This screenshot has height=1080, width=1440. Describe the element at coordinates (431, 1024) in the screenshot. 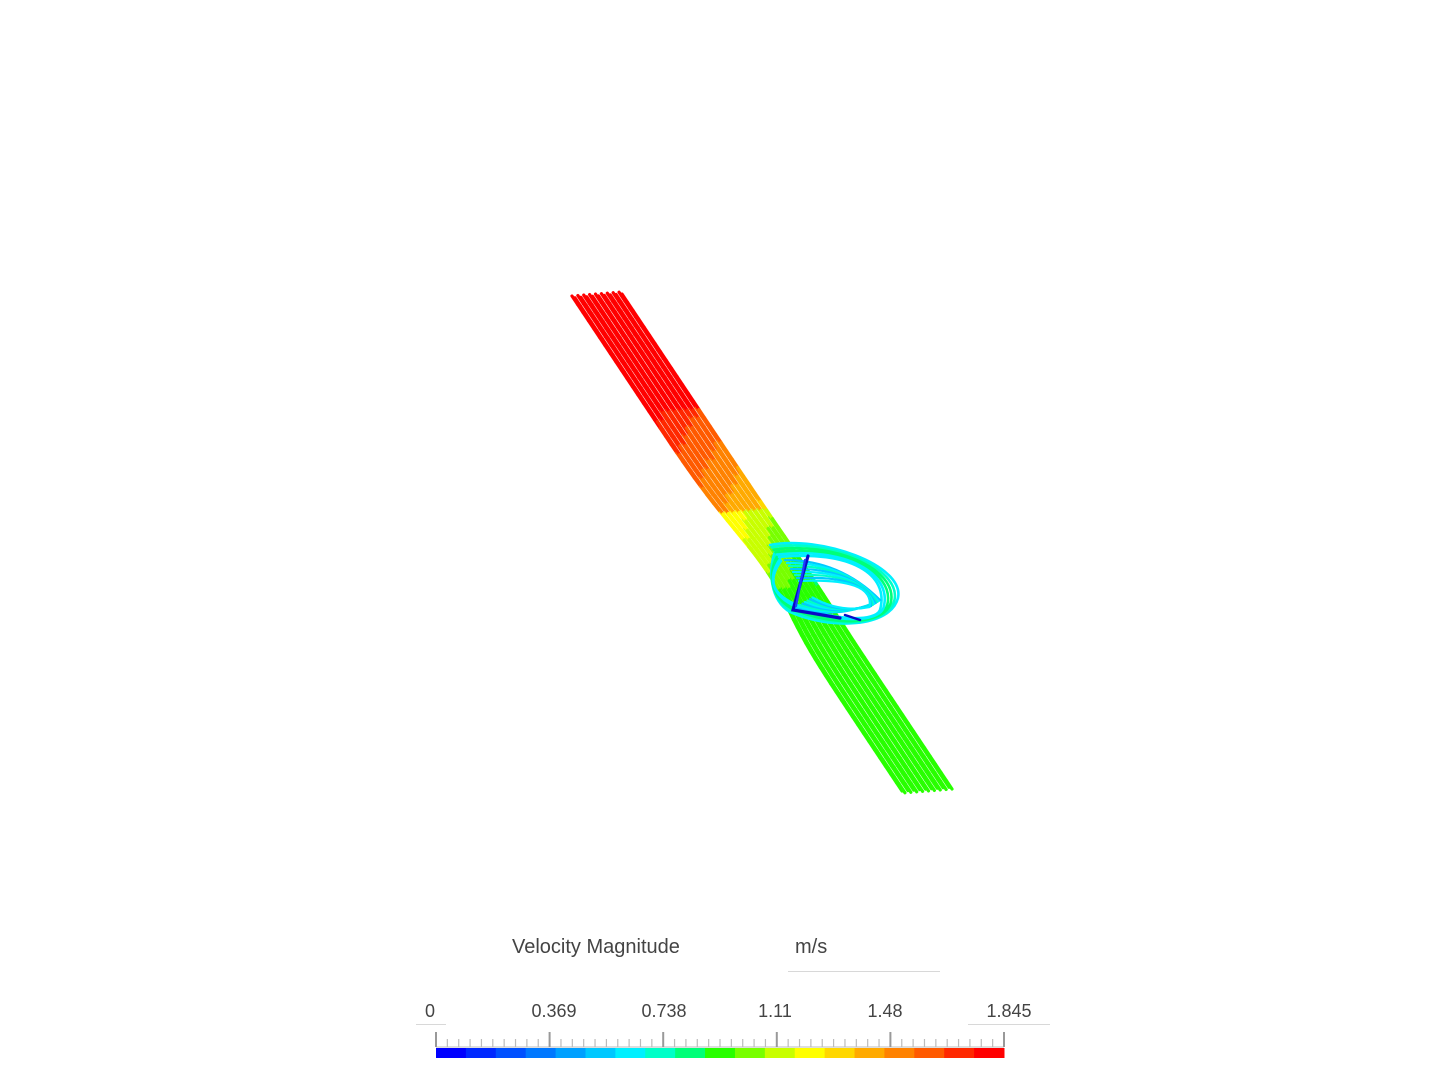

I see `min-label-underline` at that location.